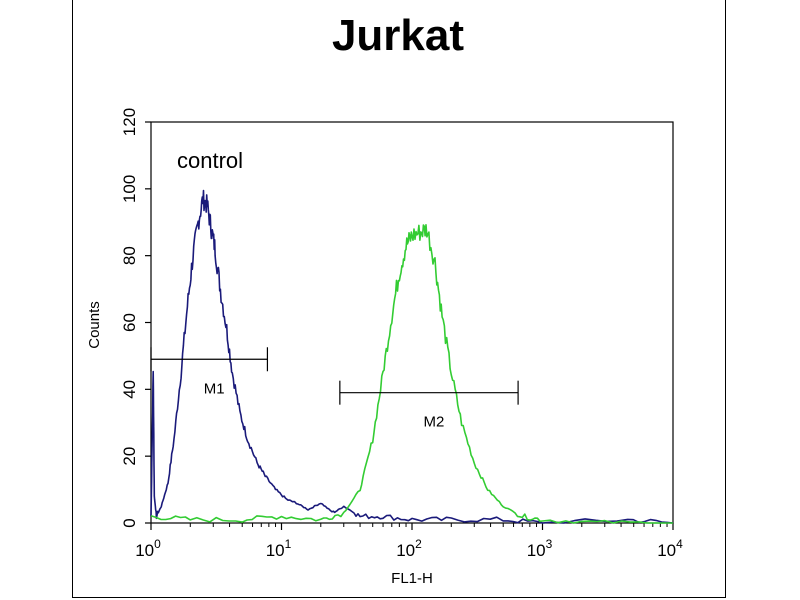 The height and width of the screenshot is (600, 800). Describe the element at coordinates (210, 160) in the screenshot. I see `control-annotation: control` at that location.